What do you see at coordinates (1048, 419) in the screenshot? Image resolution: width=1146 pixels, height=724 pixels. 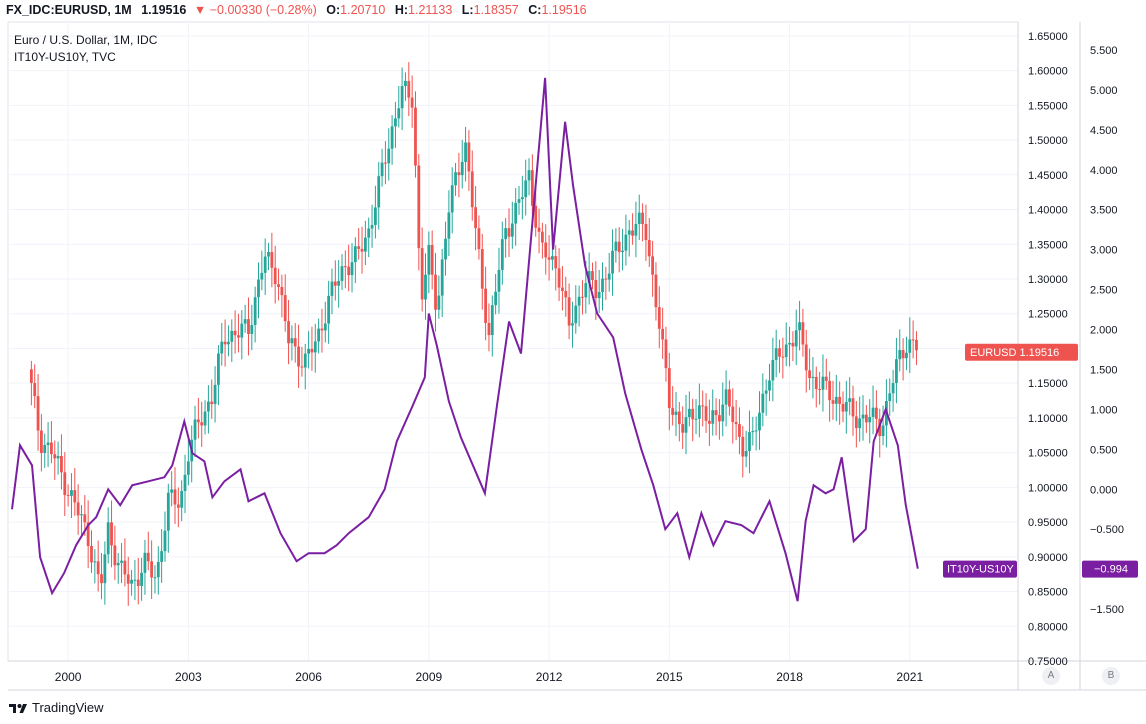 I see `left-axis-tick-label: 1.10000` at bounding box center [1048, 419].